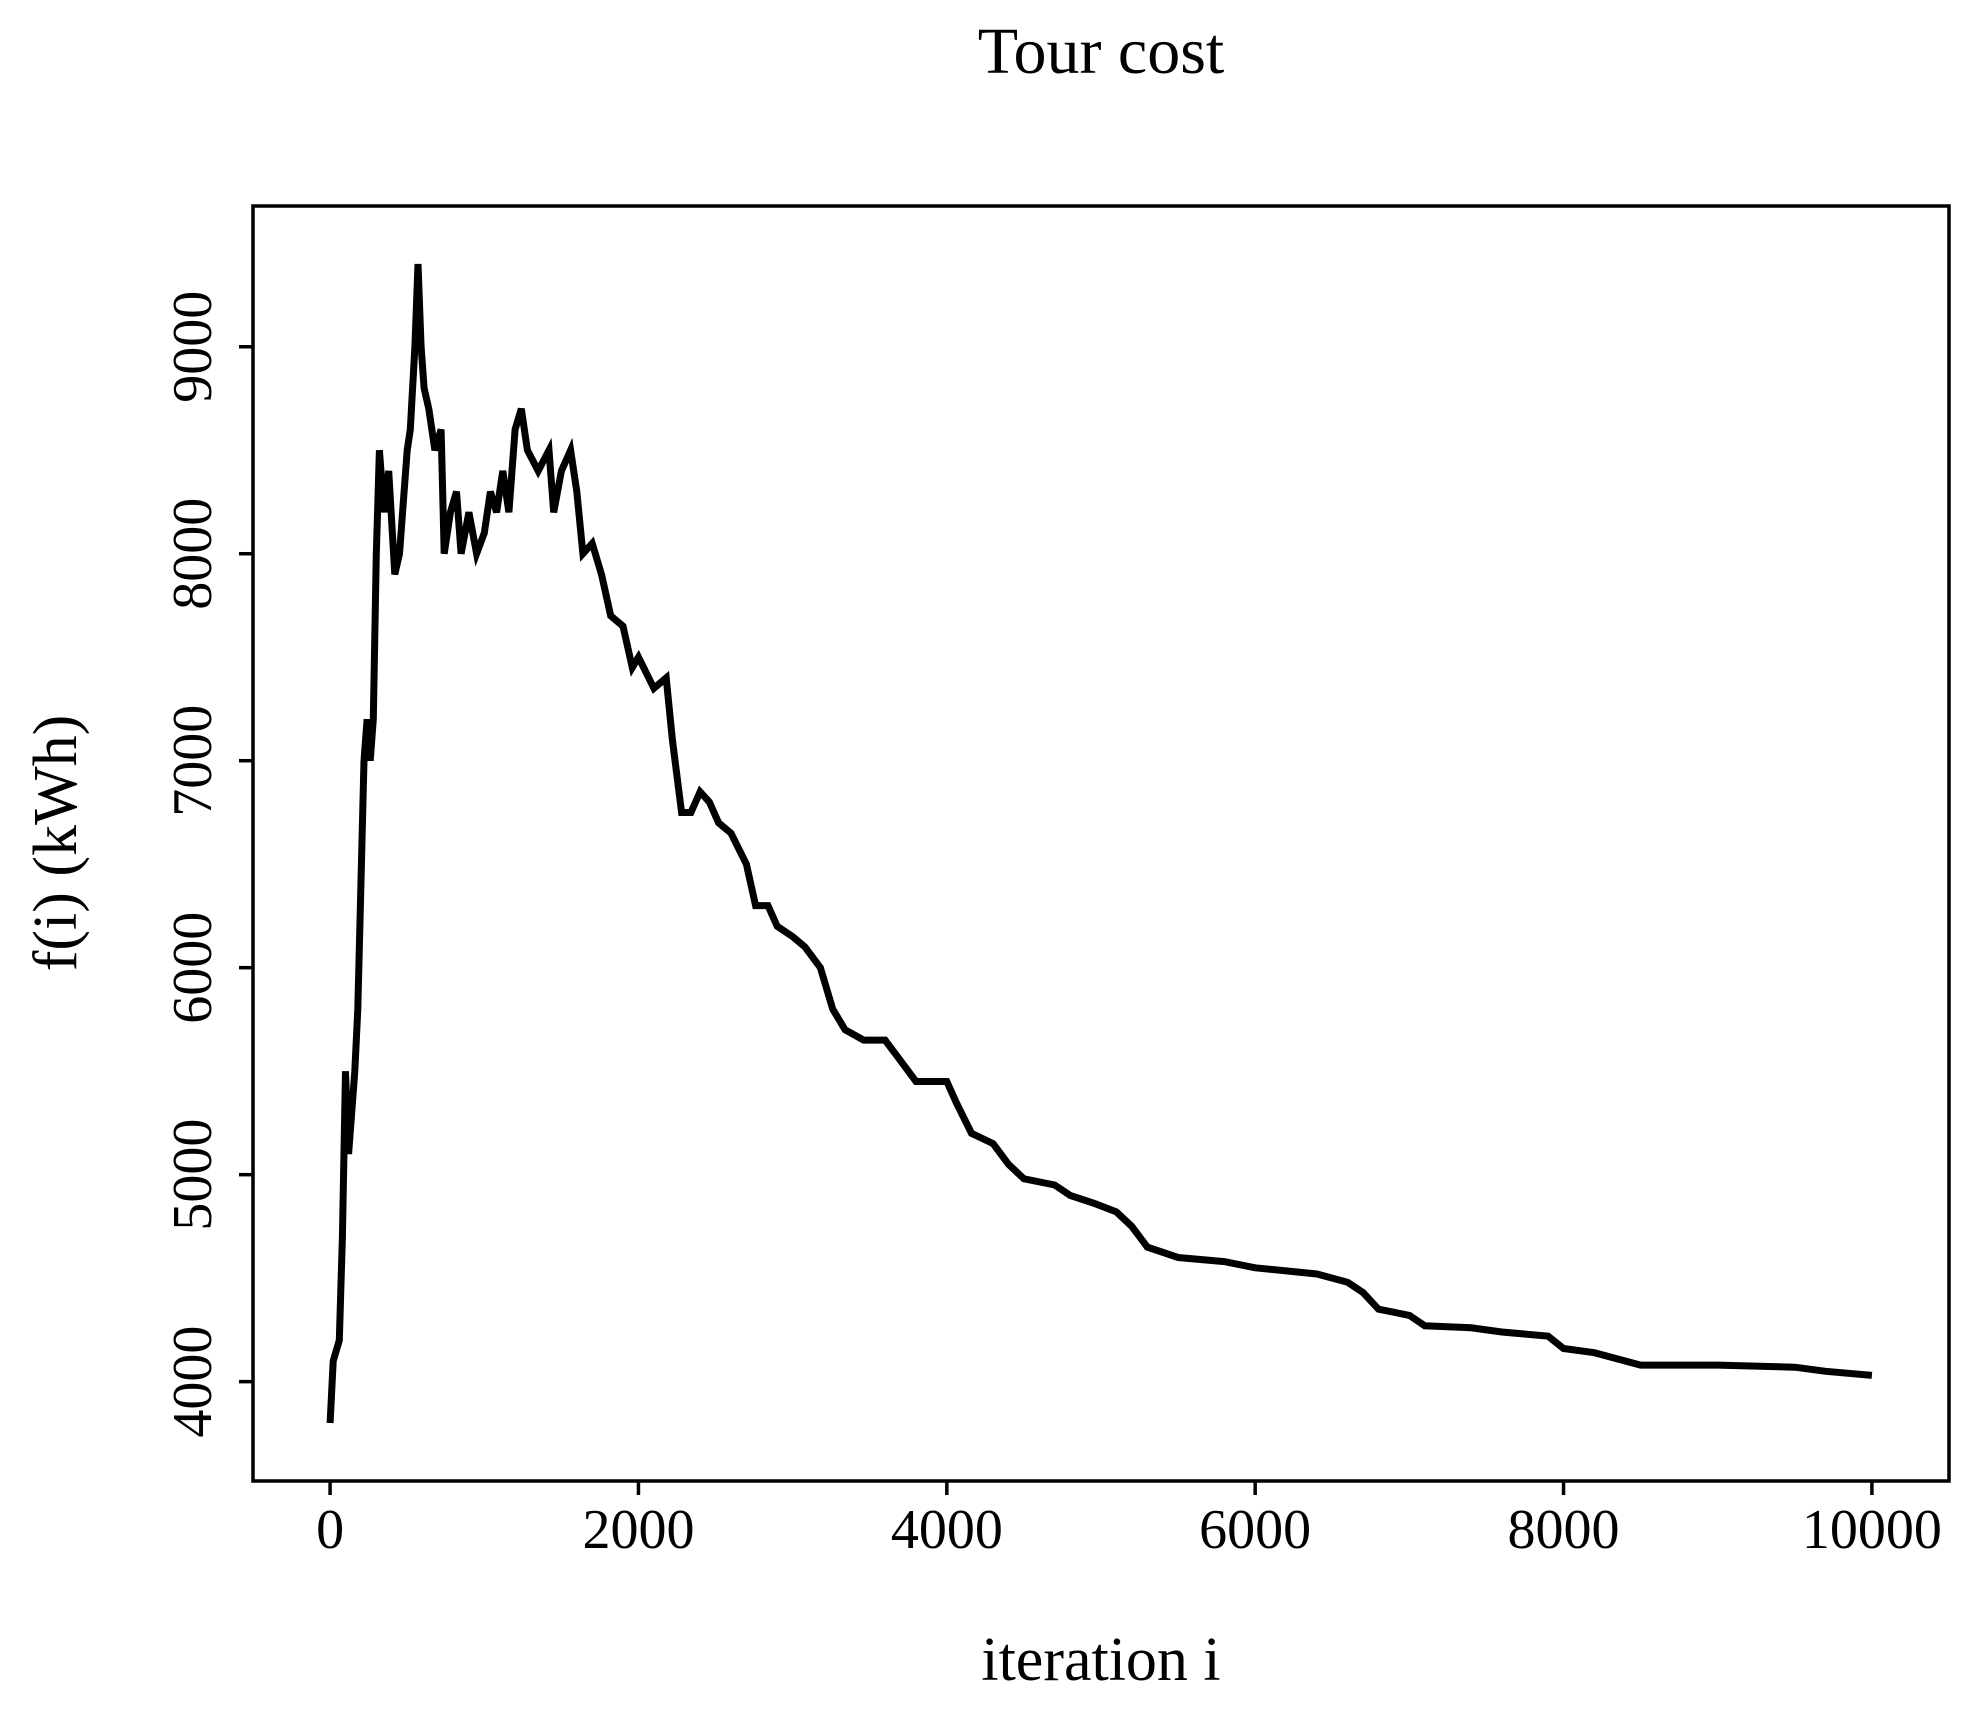 Image resolution: width=1980 pixels, height=1728 pixels. What do you see at coordinates (330, 1530) in the screenshot?
I see `x-tick-label: 0` at bounding box center [330, 1530].